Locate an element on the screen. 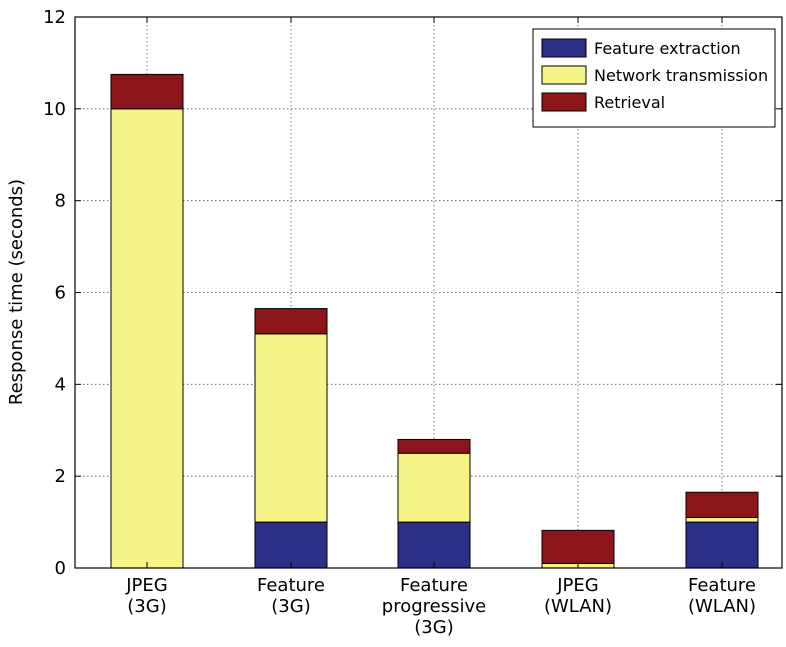  y-tick-label: 8 is located at coordinates (60, 201).